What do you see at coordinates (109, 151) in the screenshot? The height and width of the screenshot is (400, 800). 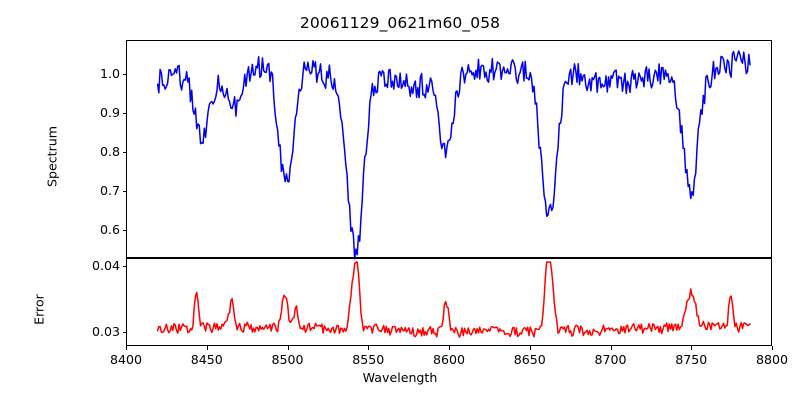 I see `axis-tick-label: 0.8` at bounding box center [109, 151].